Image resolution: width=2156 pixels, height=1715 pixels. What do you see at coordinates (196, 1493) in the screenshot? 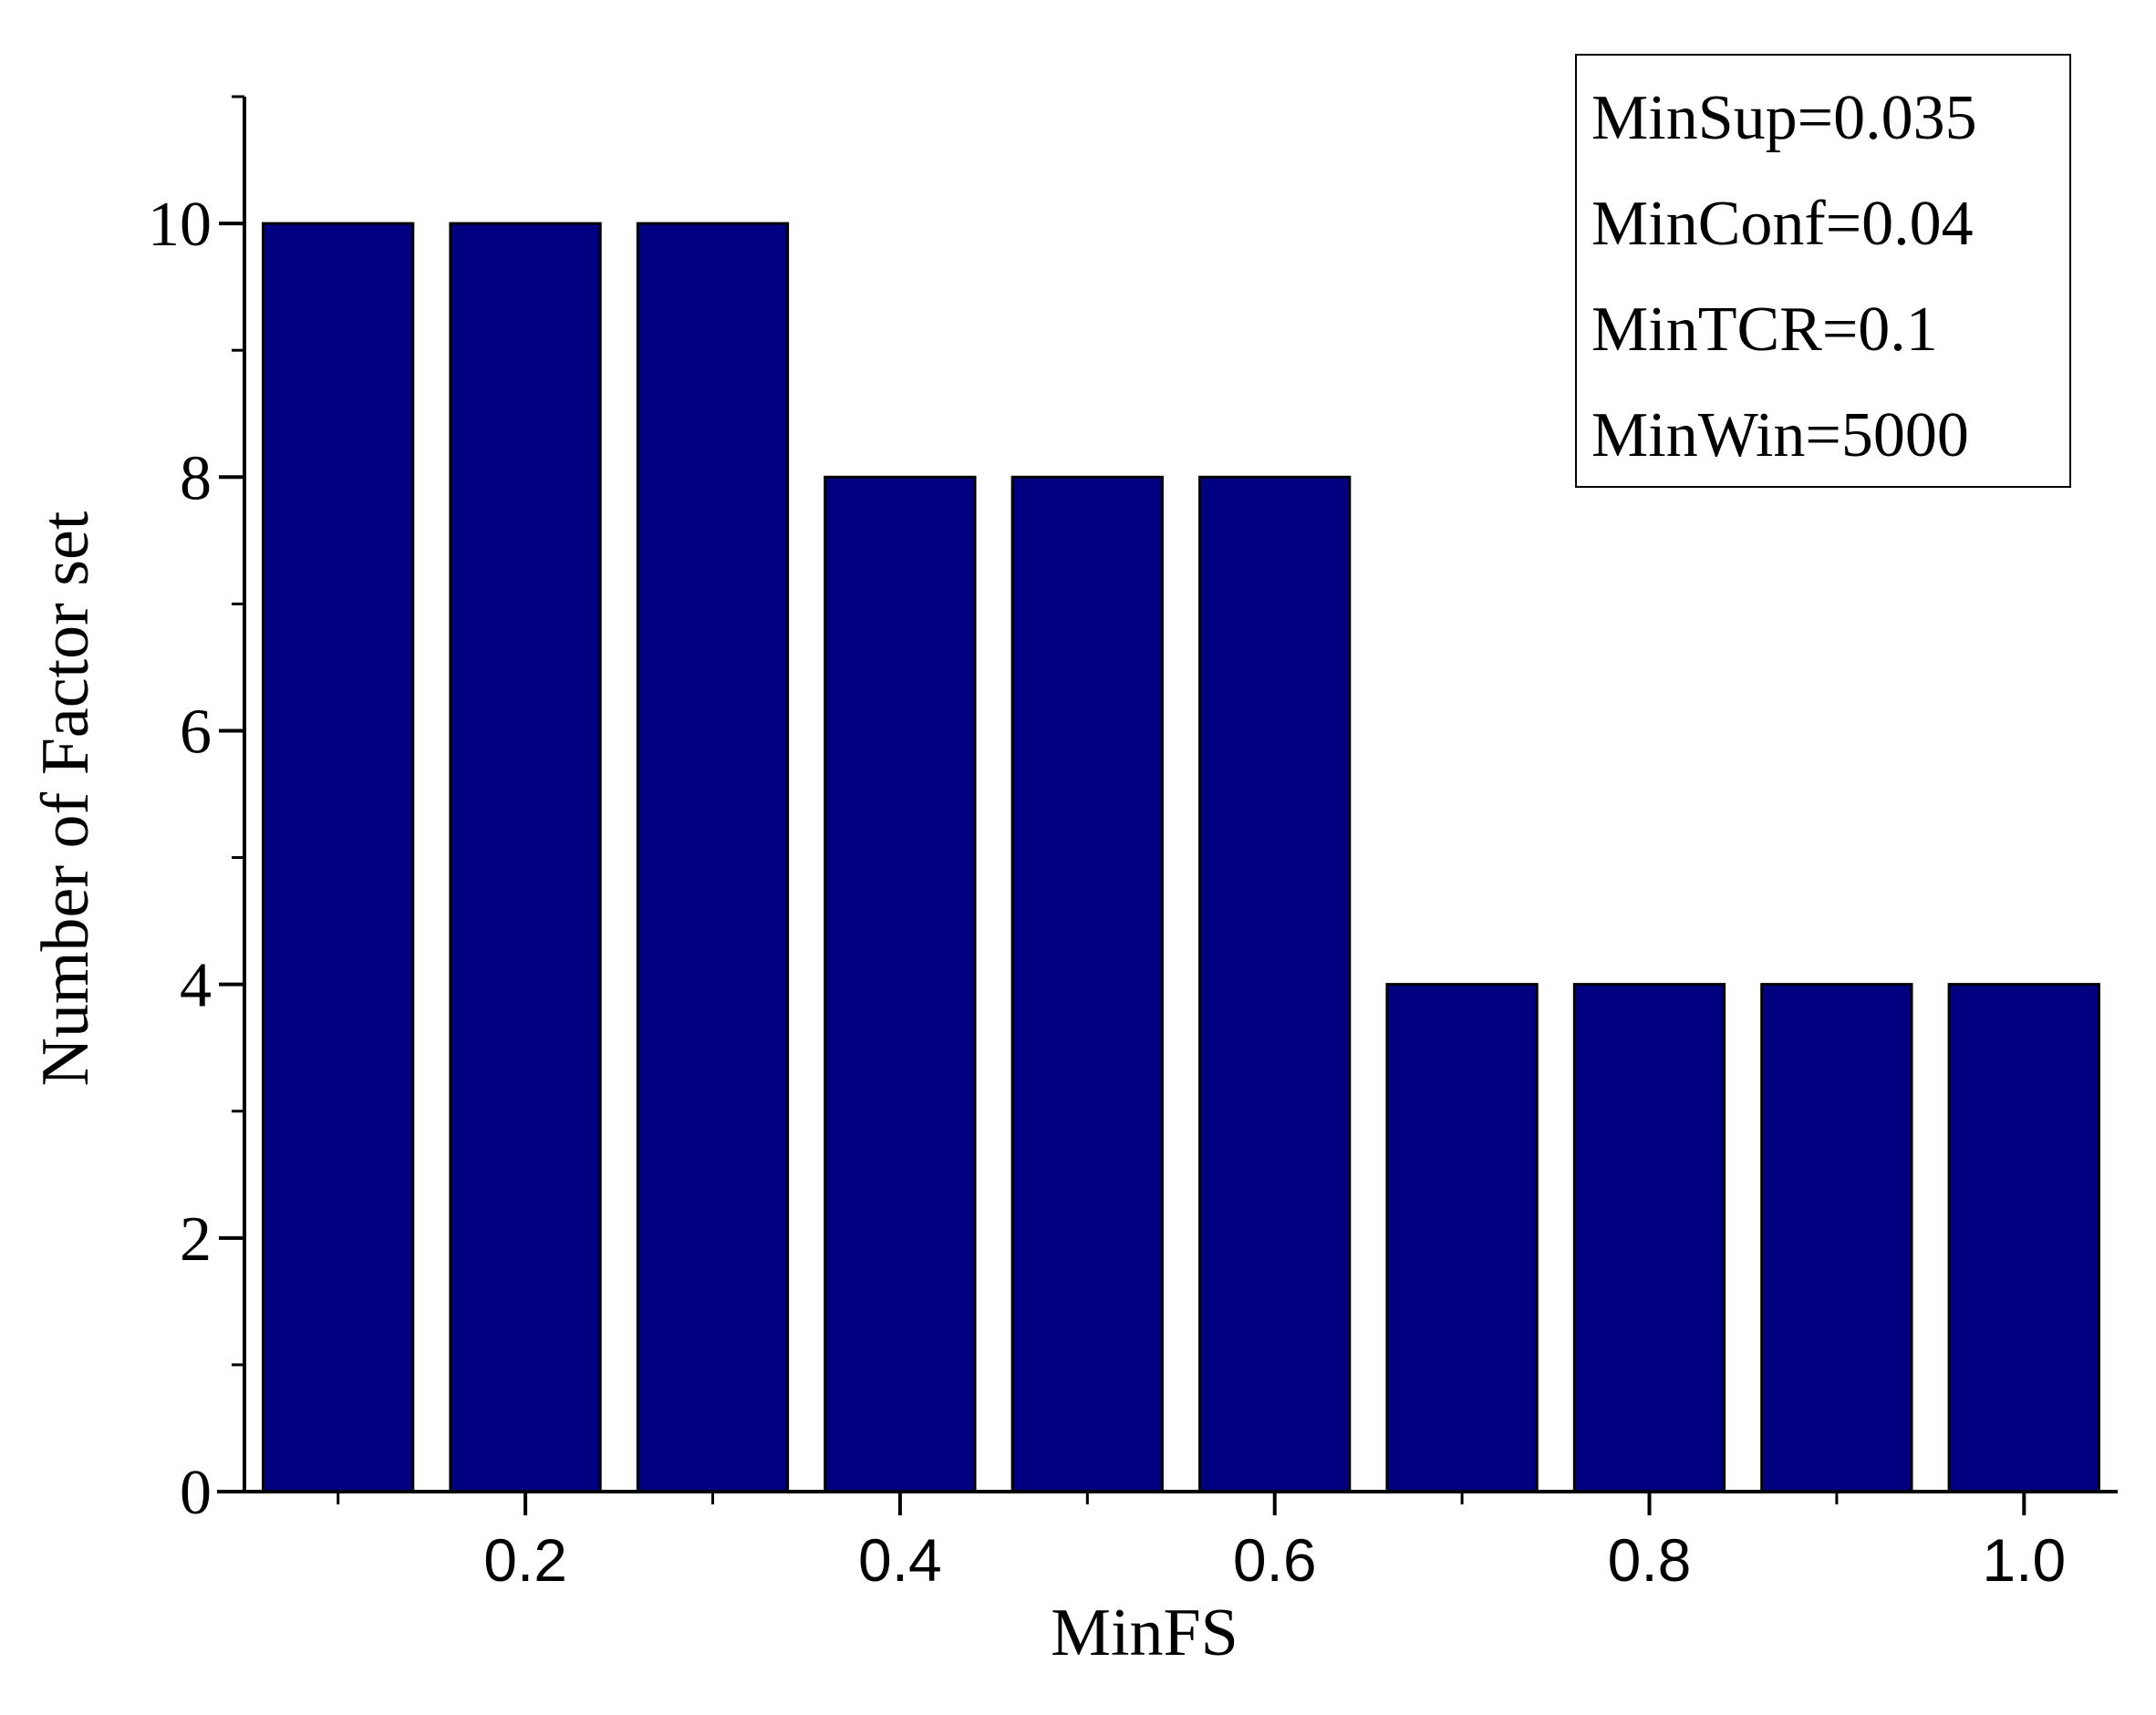
I see `y-tick-label-0: 0` at bounding box center [196, 1493].